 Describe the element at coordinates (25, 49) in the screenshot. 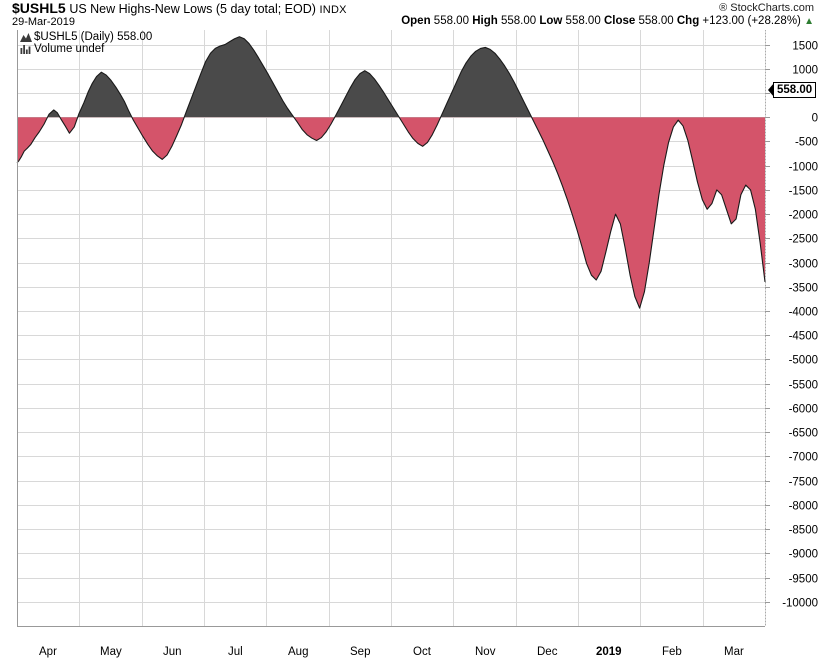

I see `volume-bars-icon` at that location.